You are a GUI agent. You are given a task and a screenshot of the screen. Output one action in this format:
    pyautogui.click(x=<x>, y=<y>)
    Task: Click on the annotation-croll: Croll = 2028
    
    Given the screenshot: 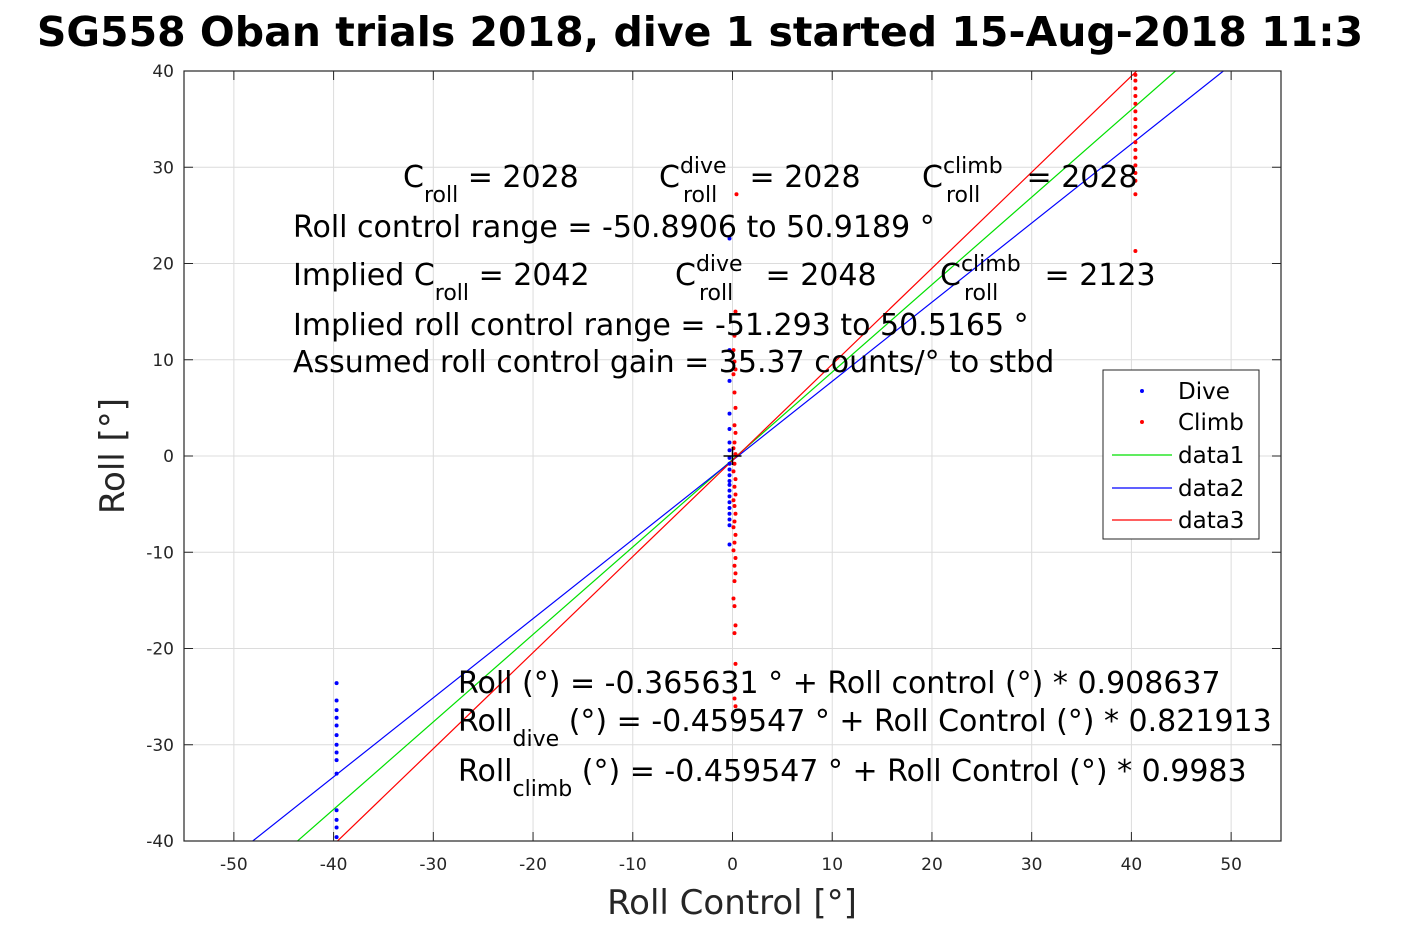 What is the action you would take?
    pyautogui.click(x=491, y=184)
    